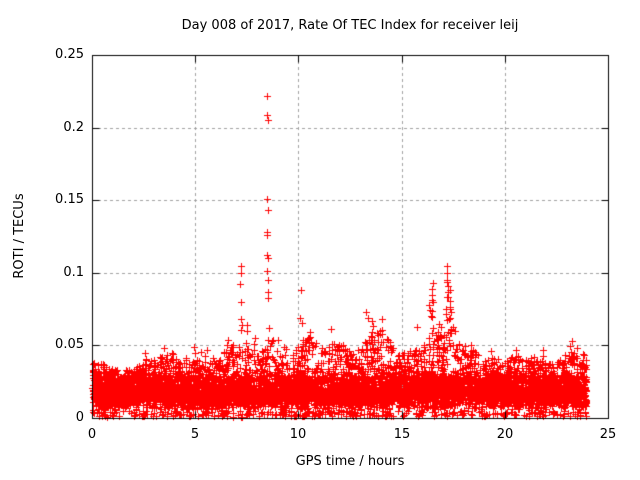 Image resolution: width=640 pixels, height=480 pixels. Describe the element at coordinates (402, 434) in the screenshot. I see `x-tick-label: 15` at that location.